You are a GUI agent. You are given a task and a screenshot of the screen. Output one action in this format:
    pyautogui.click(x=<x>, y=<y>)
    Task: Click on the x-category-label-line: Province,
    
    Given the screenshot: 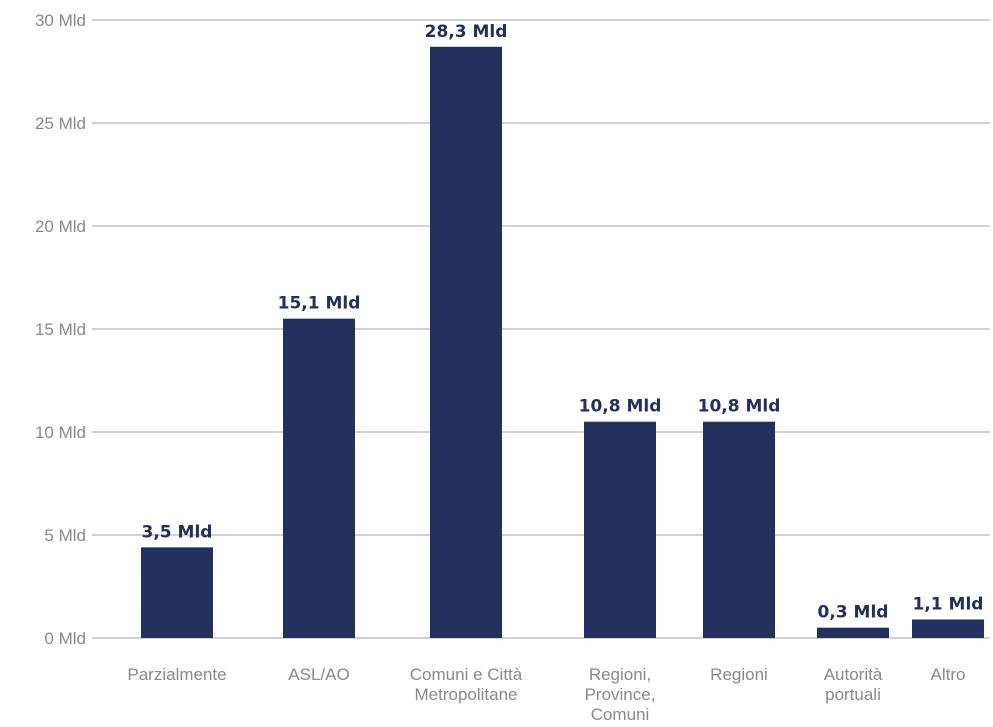 What is the action you would take?
    pyautogui.click(x=620, y=694)
    